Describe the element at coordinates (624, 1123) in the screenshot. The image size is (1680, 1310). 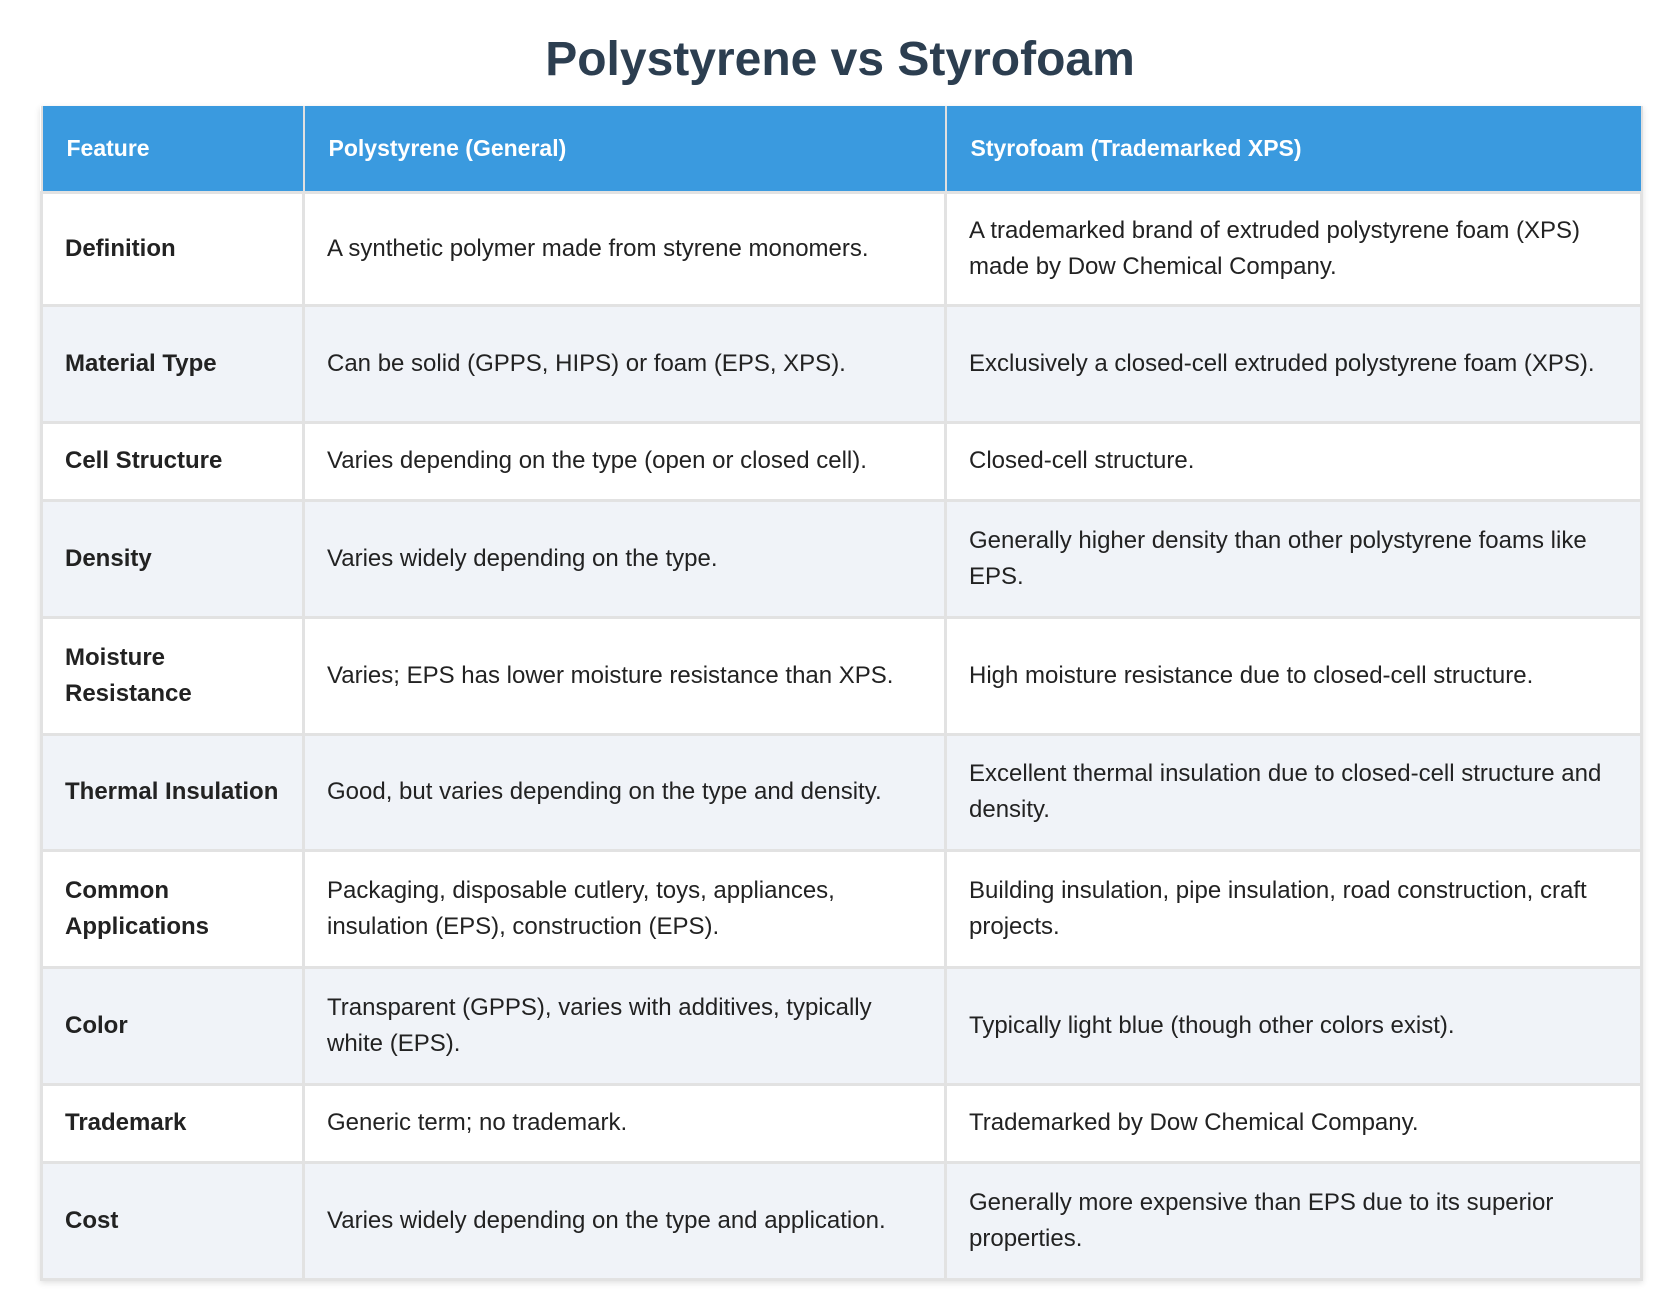
I see `row-polystyrene-cell: Generic term; no trademark.` at that location.